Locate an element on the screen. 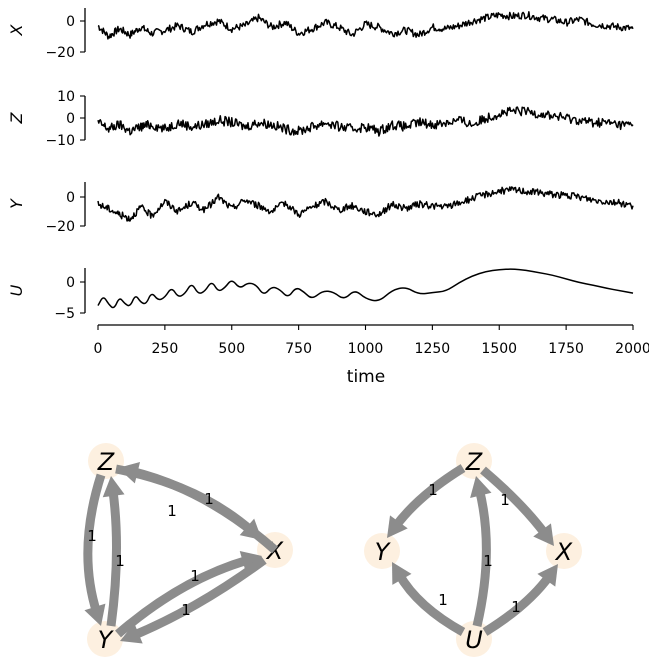 This screenshot has height=660, width=649. y-axis-label: Y is located at coordinates (16, 203).